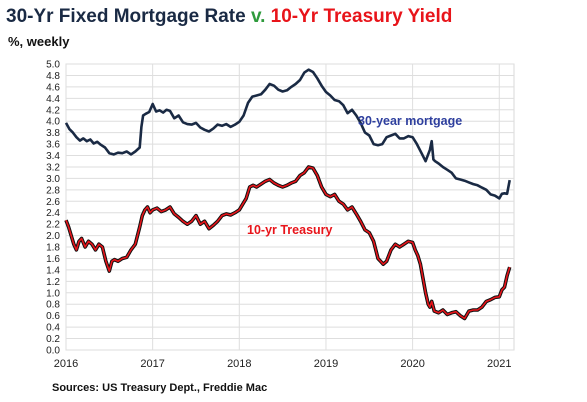  Describe the element at coordinates (53, 76) in the screenshot. I see `y-tick-label: 4.8` at that location.